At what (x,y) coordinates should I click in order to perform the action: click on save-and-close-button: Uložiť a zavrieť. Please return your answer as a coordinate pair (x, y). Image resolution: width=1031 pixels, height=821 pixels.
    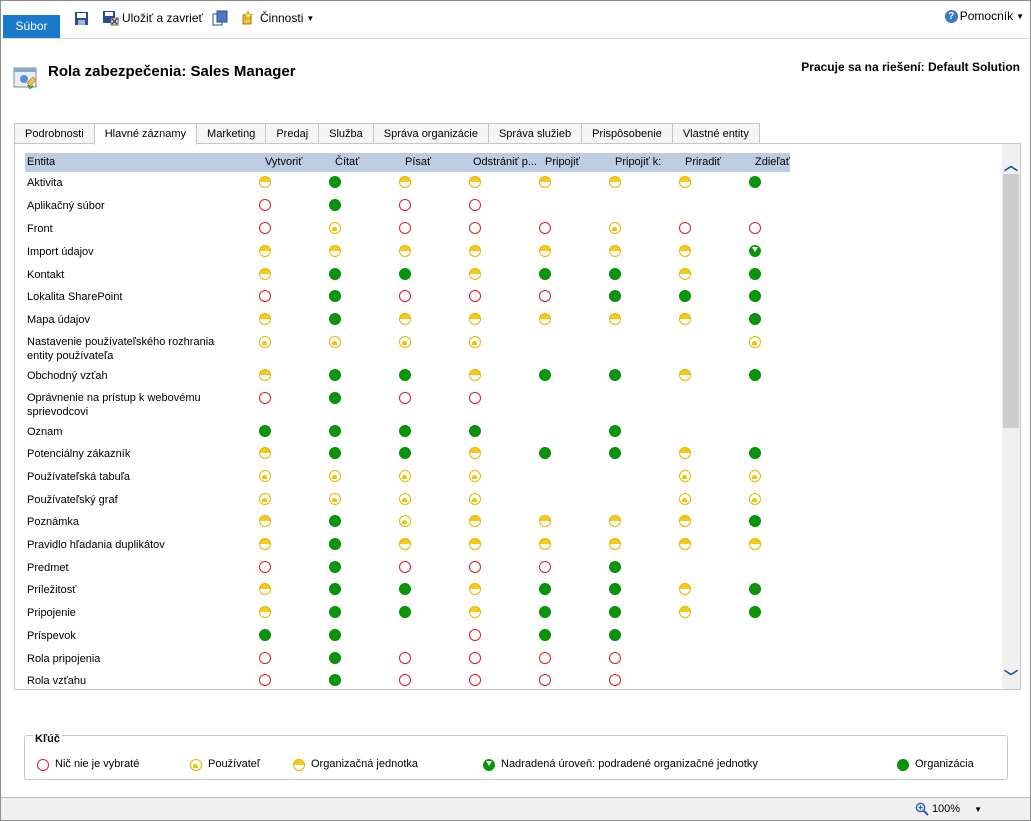
    Looking at the image, I should click on (152, 18).